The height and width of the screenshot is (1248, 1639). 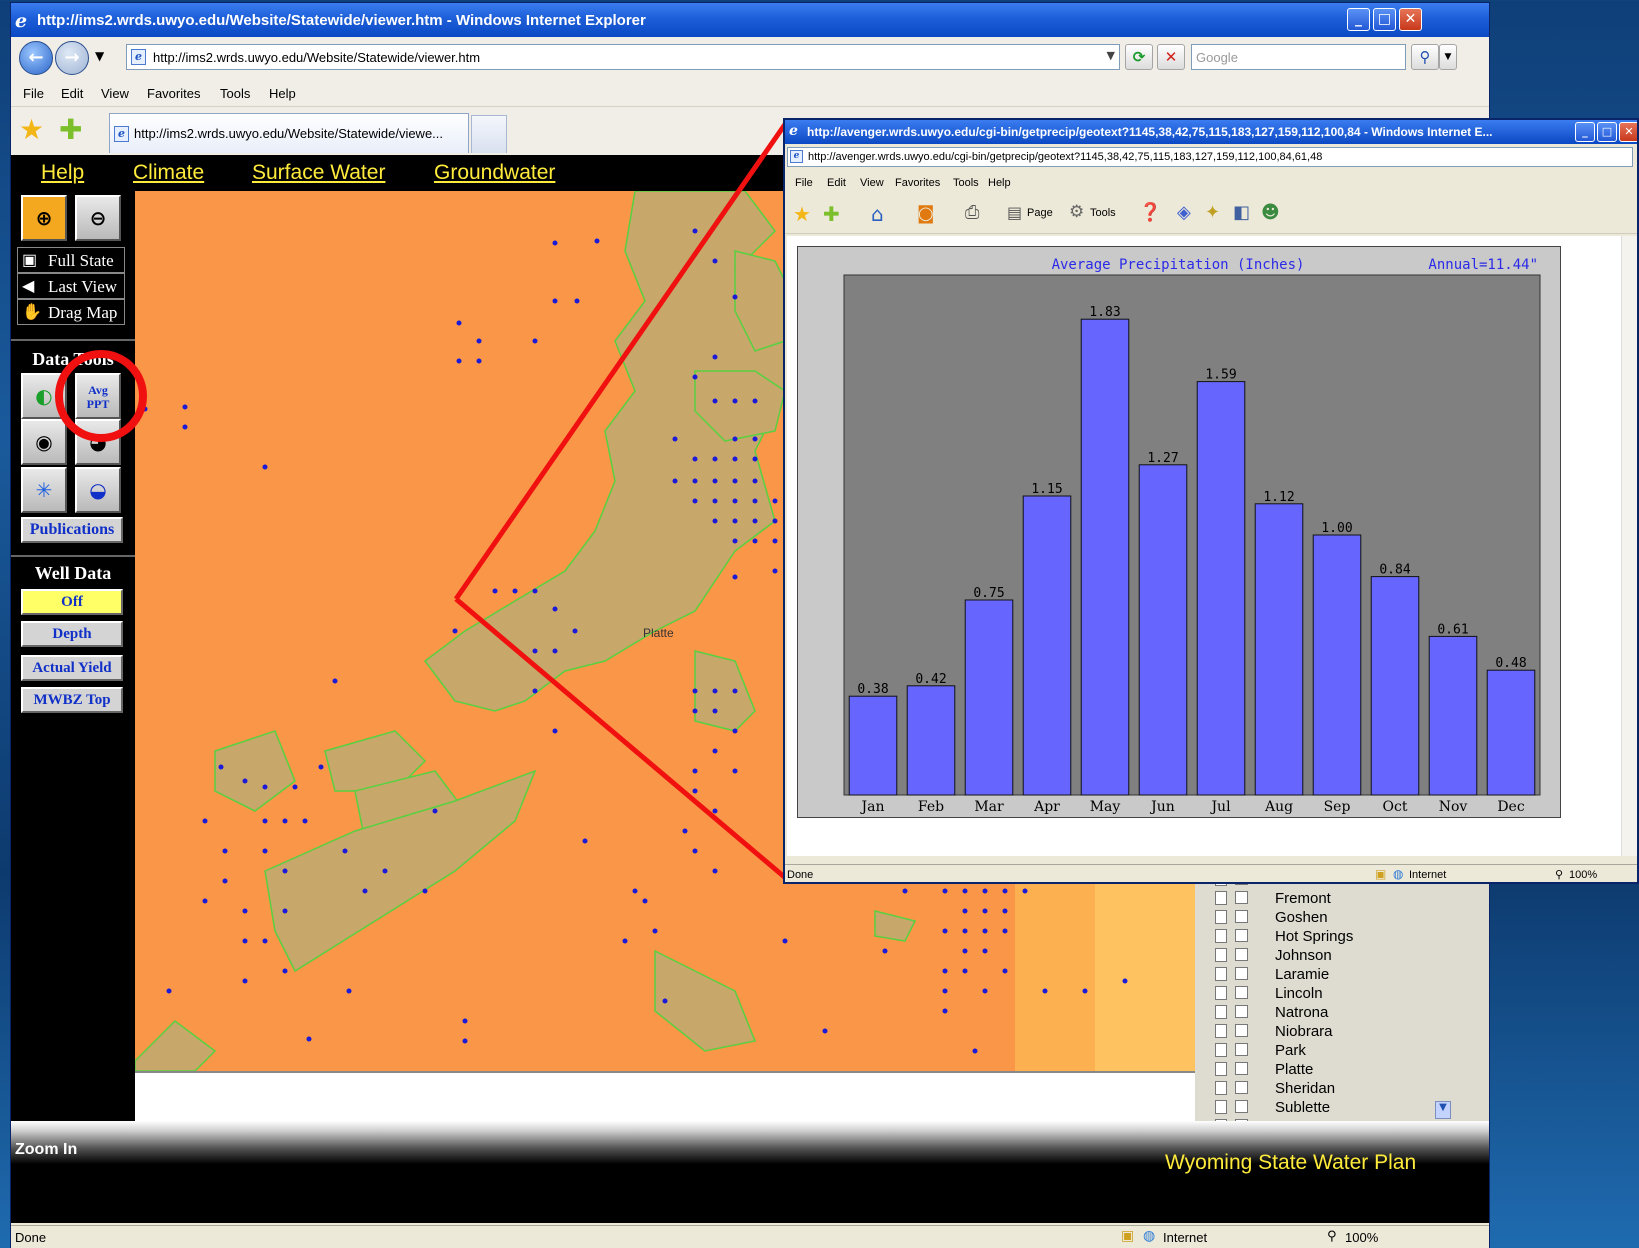 What do you see at coordinates (999, 183) in the screenshot?
I see `popup-menu-help: Help` at bounding box center [999, 183].